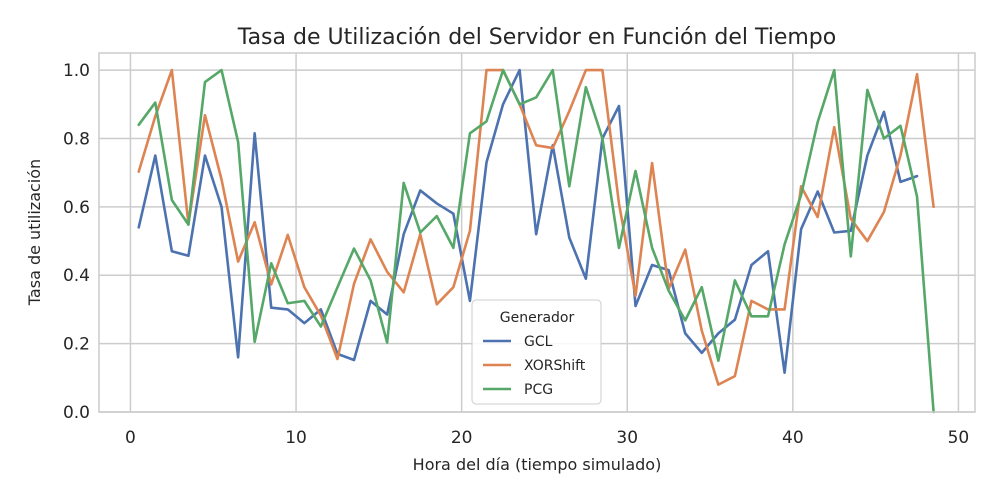 The width and height of the screenshot is (1000, 500). What do you see at coordinates (537, 318) in the screenshot?
I see `legend-title: Generador` at bounding box center [537, 318].